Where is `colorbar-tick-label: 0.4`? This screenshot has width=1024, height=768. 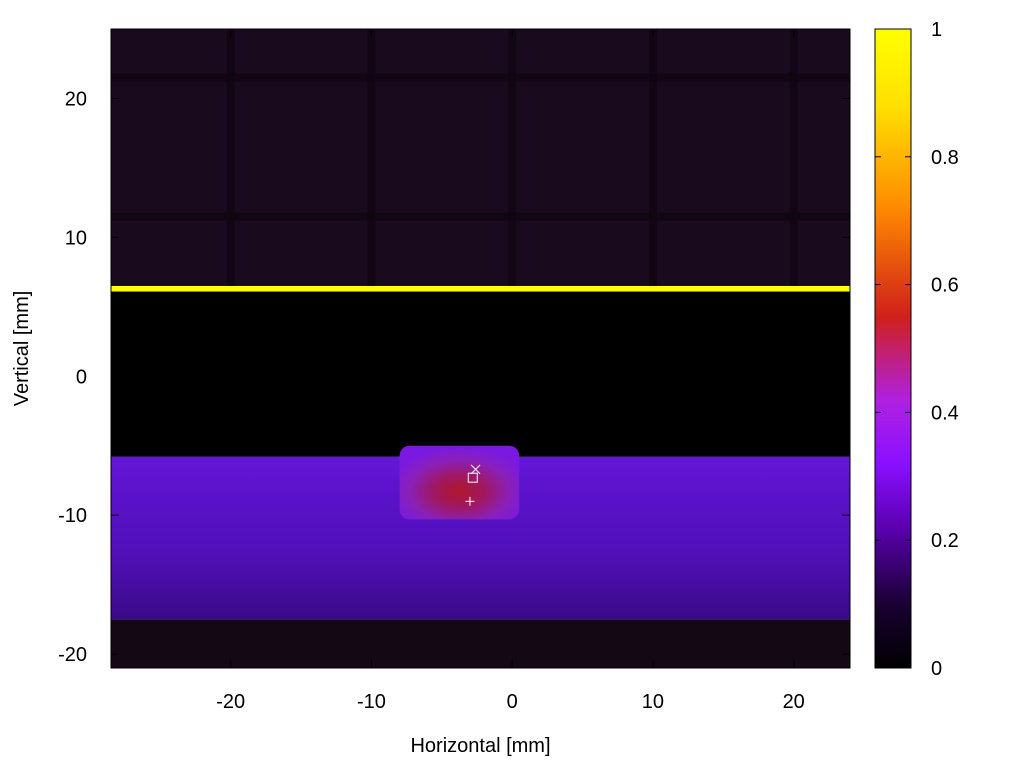
colorbar-tick-label: 0.4 is located at coordinates (945, 413).